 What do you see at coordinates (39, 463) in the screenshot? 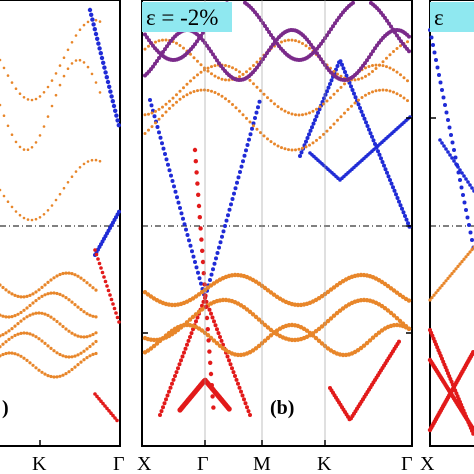
I see `tick-label-a-k: K` at bounding box center [39, 463].